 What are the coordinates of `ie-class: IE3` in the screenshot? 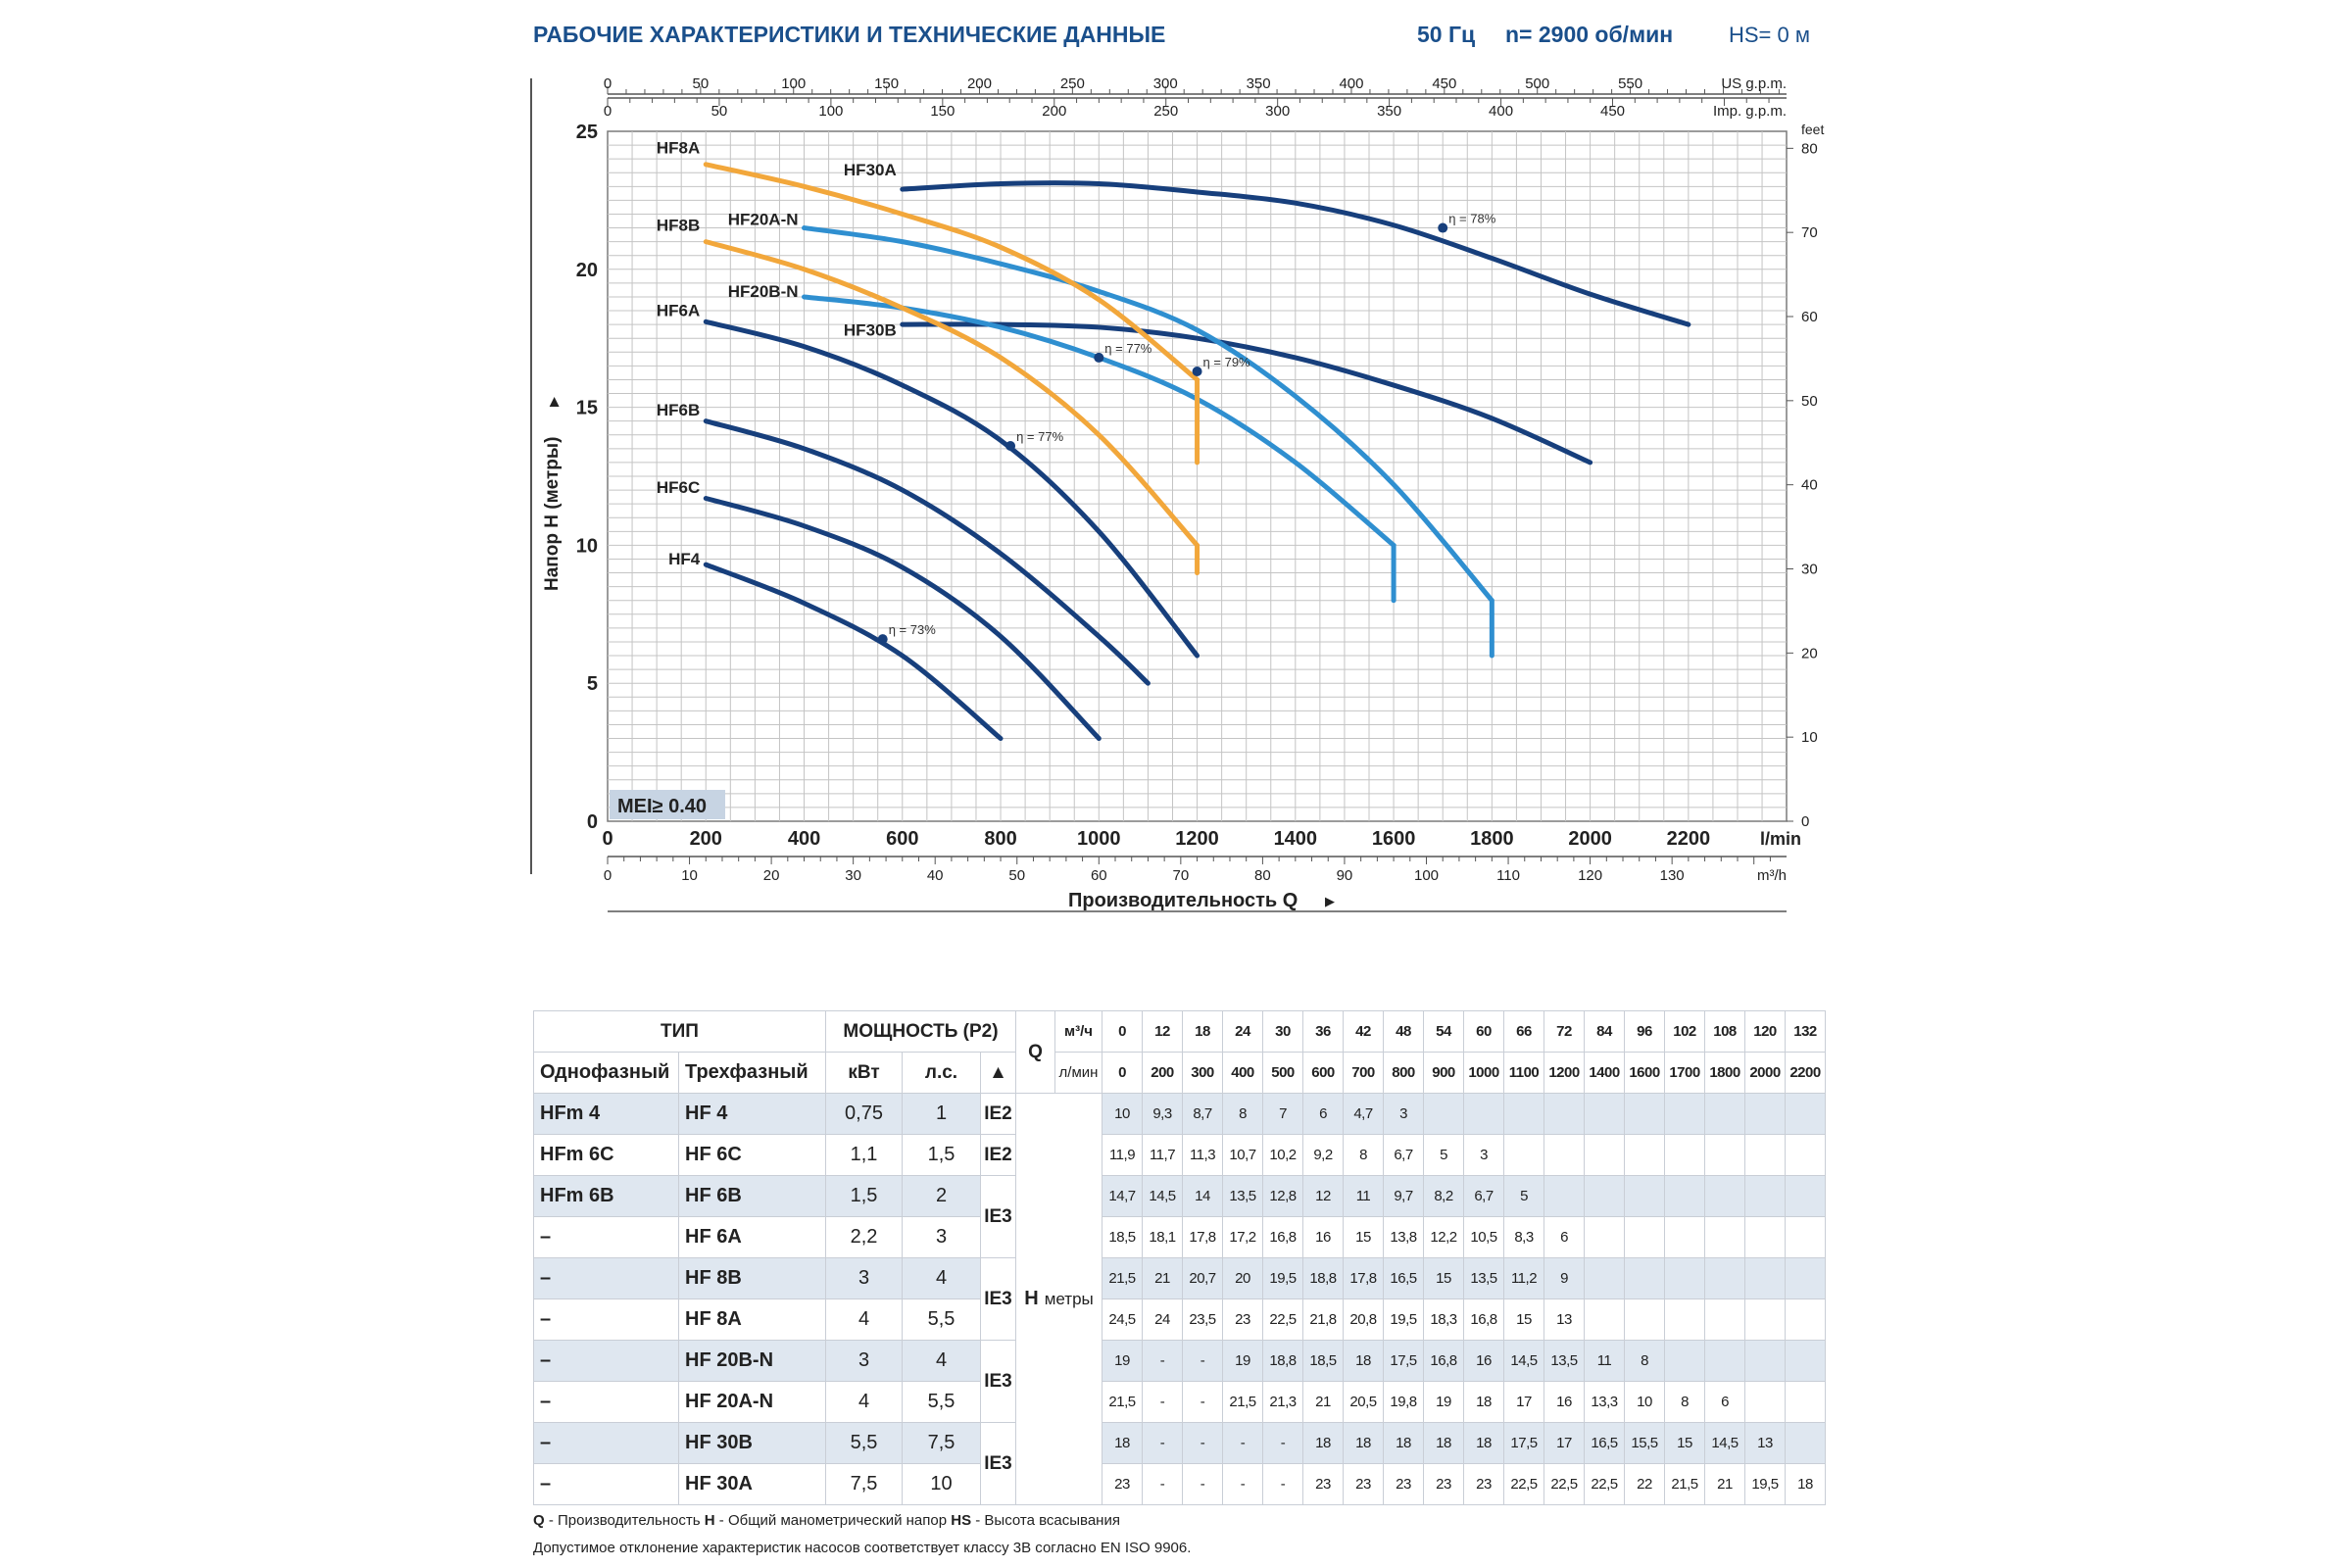 It's located at (998, 1299).